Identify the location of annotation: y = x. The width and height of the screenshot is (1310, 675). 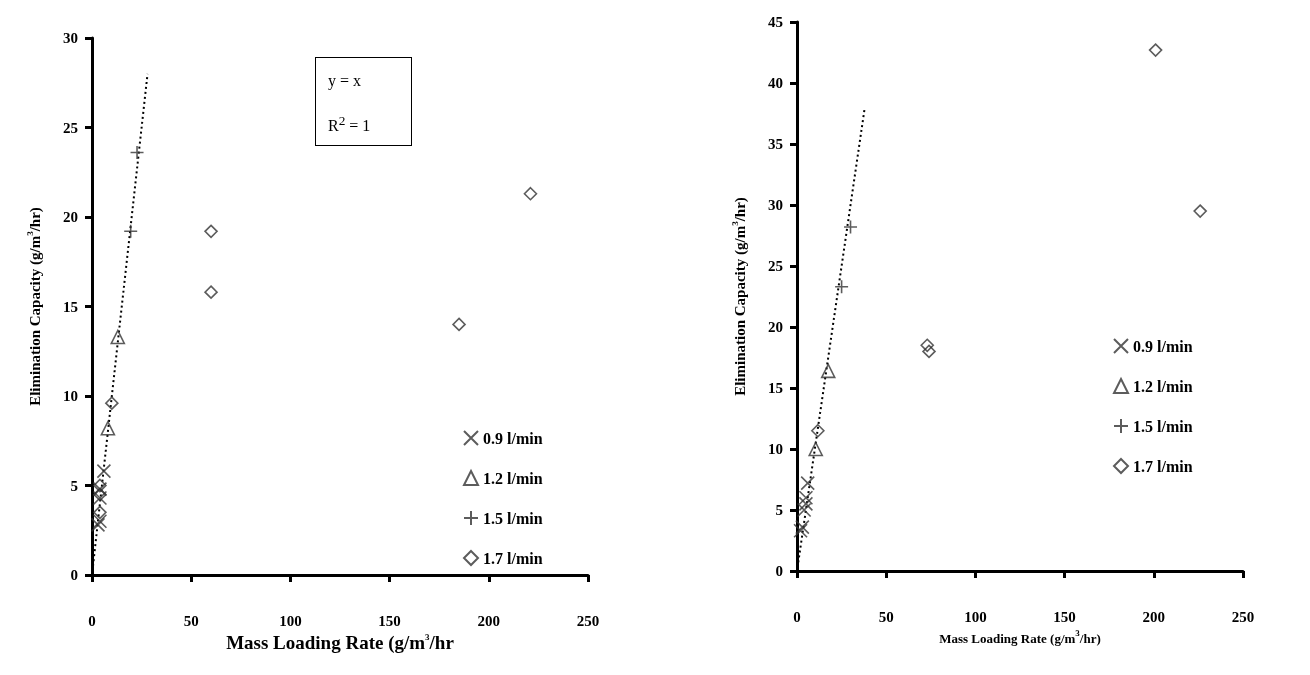
(345, 81).